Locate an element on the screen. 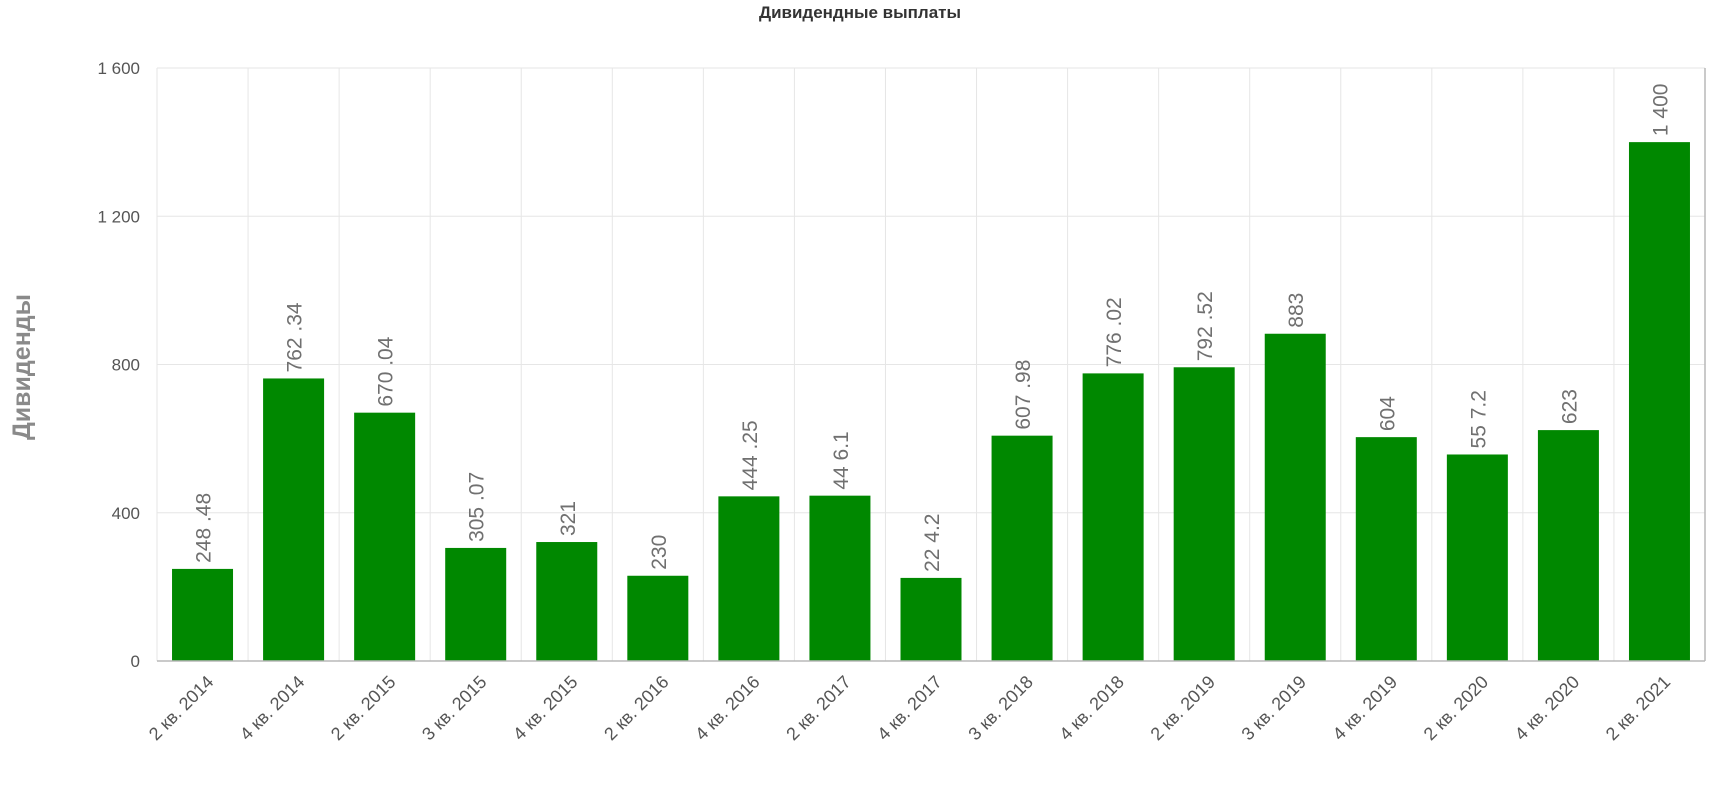 The width and height of the screenshot is (1720, 787). y-tick-label: 1 600 is located at coordinates (118, 68).